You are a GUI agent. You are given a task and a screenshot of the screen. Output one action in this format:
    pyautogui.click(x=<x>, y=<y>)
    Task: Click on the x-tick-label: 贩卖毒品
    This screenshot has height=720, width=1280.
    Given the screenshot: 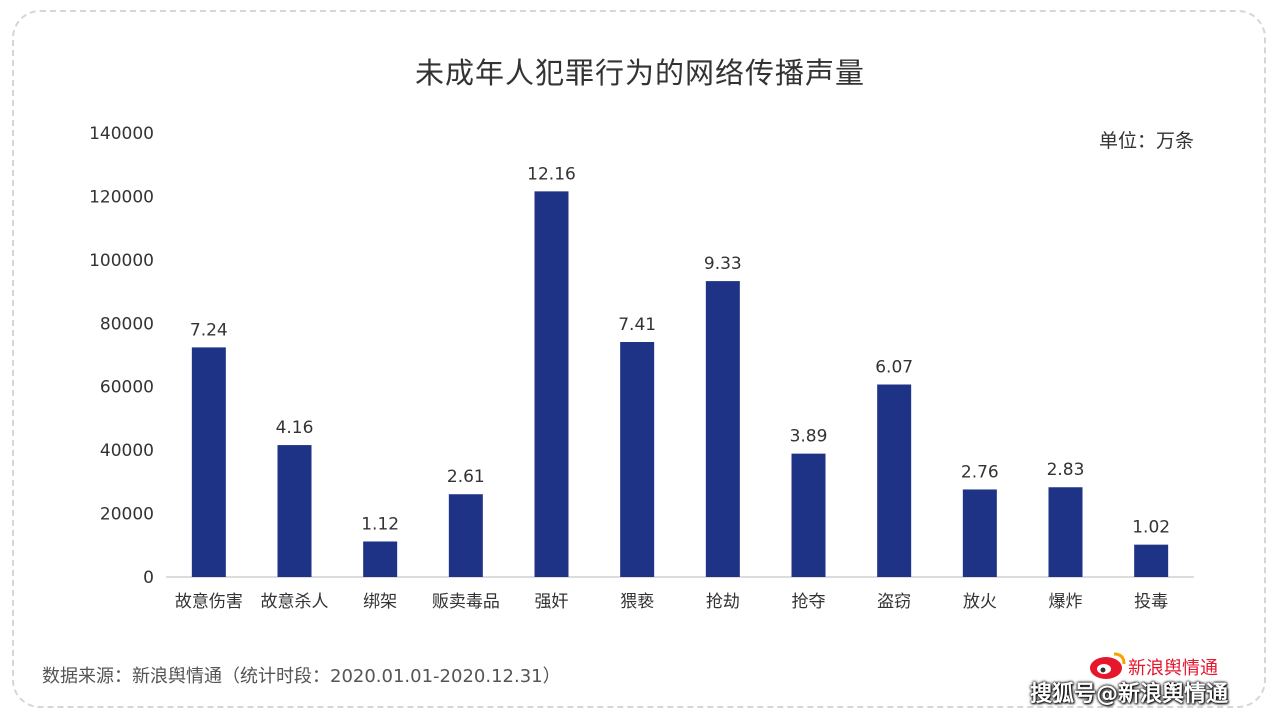 What is the action you would take?
    pyautogui.click(x=466, y=602)
    